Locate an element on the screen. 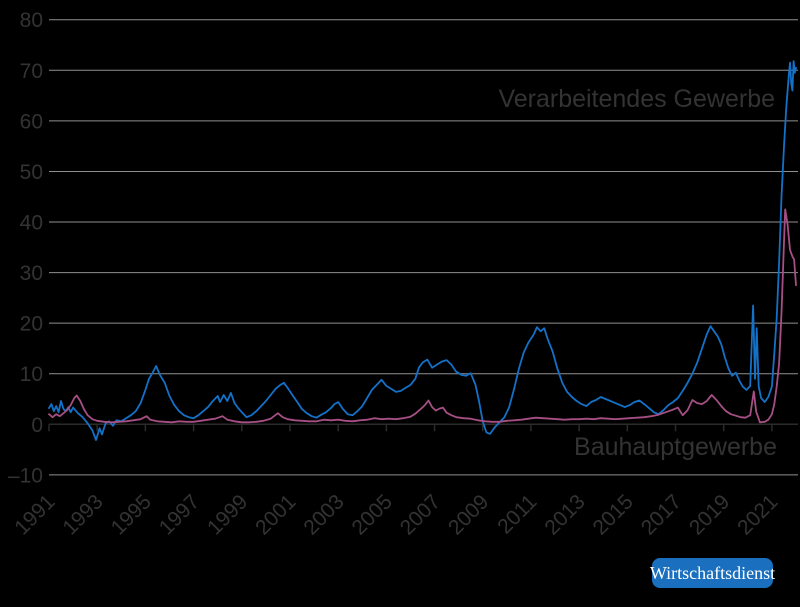 This screenshot has height=607, width=800. svg-text: 1999 is located at coordinates (227, 514).